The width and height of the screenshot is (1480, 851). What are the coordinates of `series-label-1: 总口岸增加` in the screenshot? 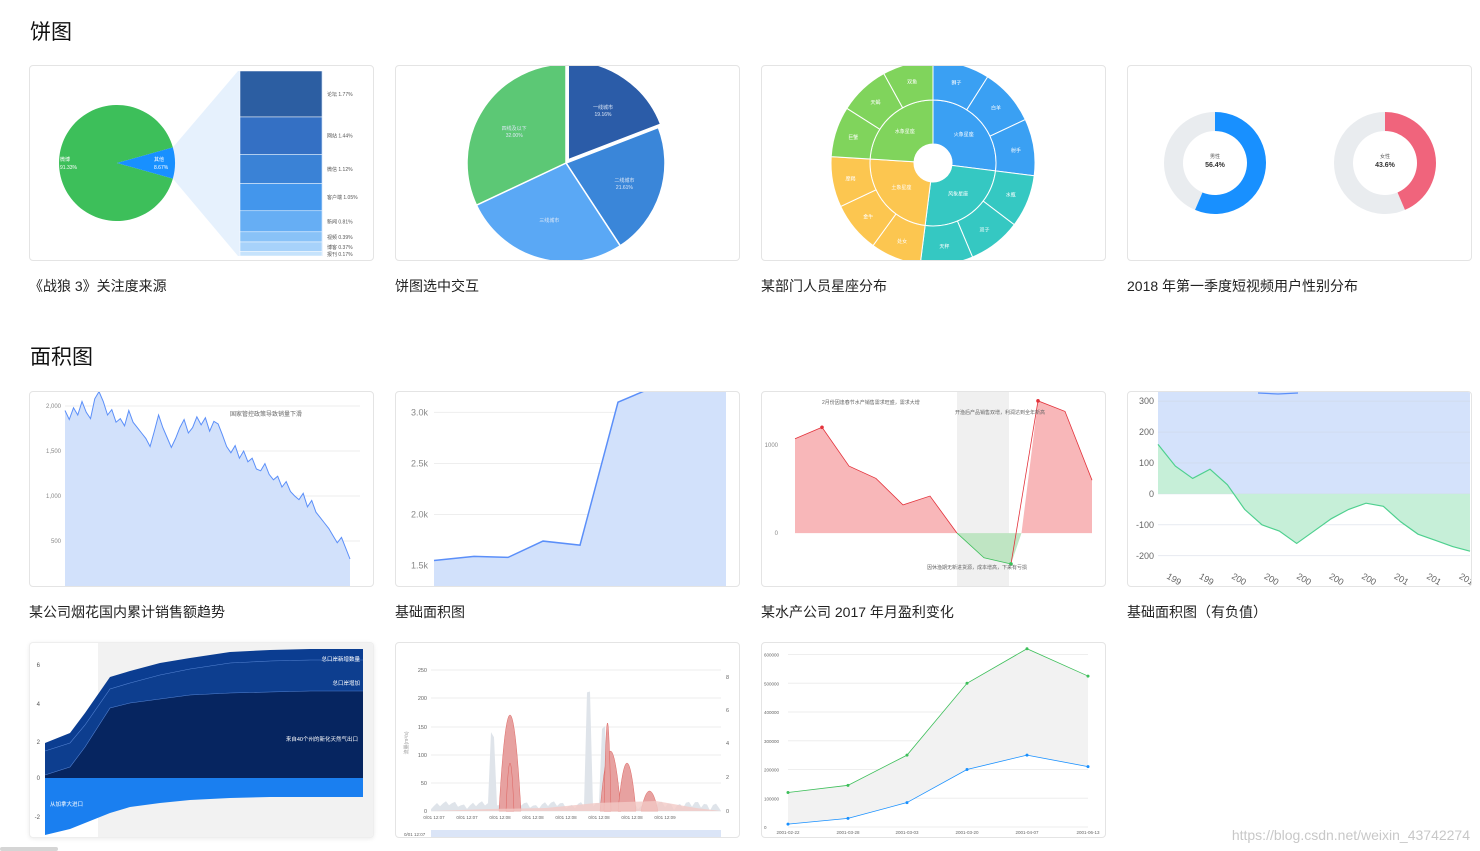 It's located at (346, 683).